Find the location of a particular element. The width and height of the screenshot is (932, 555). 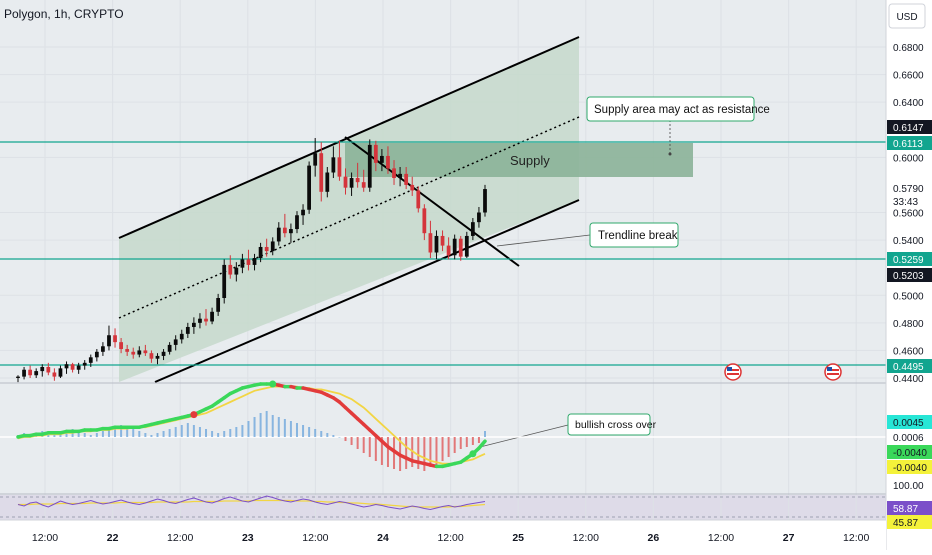

currency-button-label: USD is located at coordinates (906, 17).